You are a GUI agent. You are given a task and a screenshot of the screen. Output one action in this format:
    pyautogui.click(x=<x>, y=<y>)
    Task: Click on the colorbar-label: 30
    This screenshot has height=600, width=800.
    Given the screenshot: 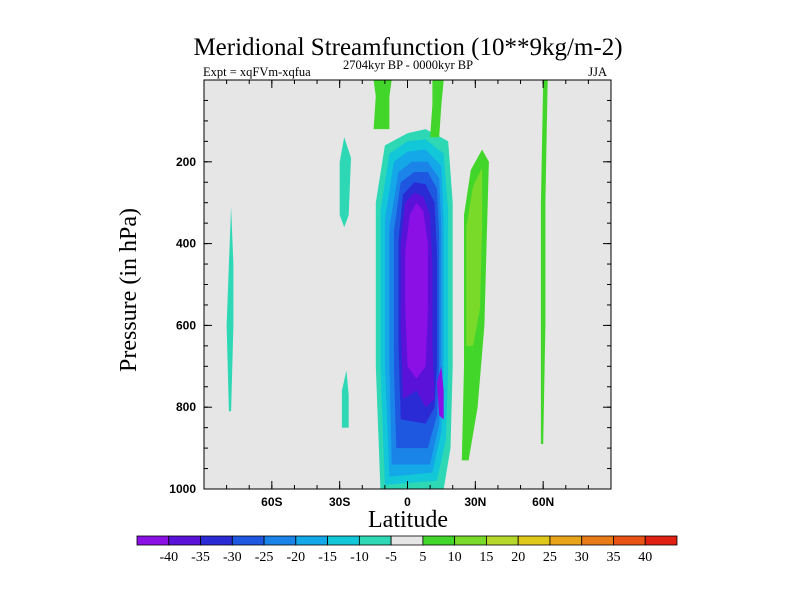 What is the action you would take?
    pyautogui.click(x=582, y=557)
    